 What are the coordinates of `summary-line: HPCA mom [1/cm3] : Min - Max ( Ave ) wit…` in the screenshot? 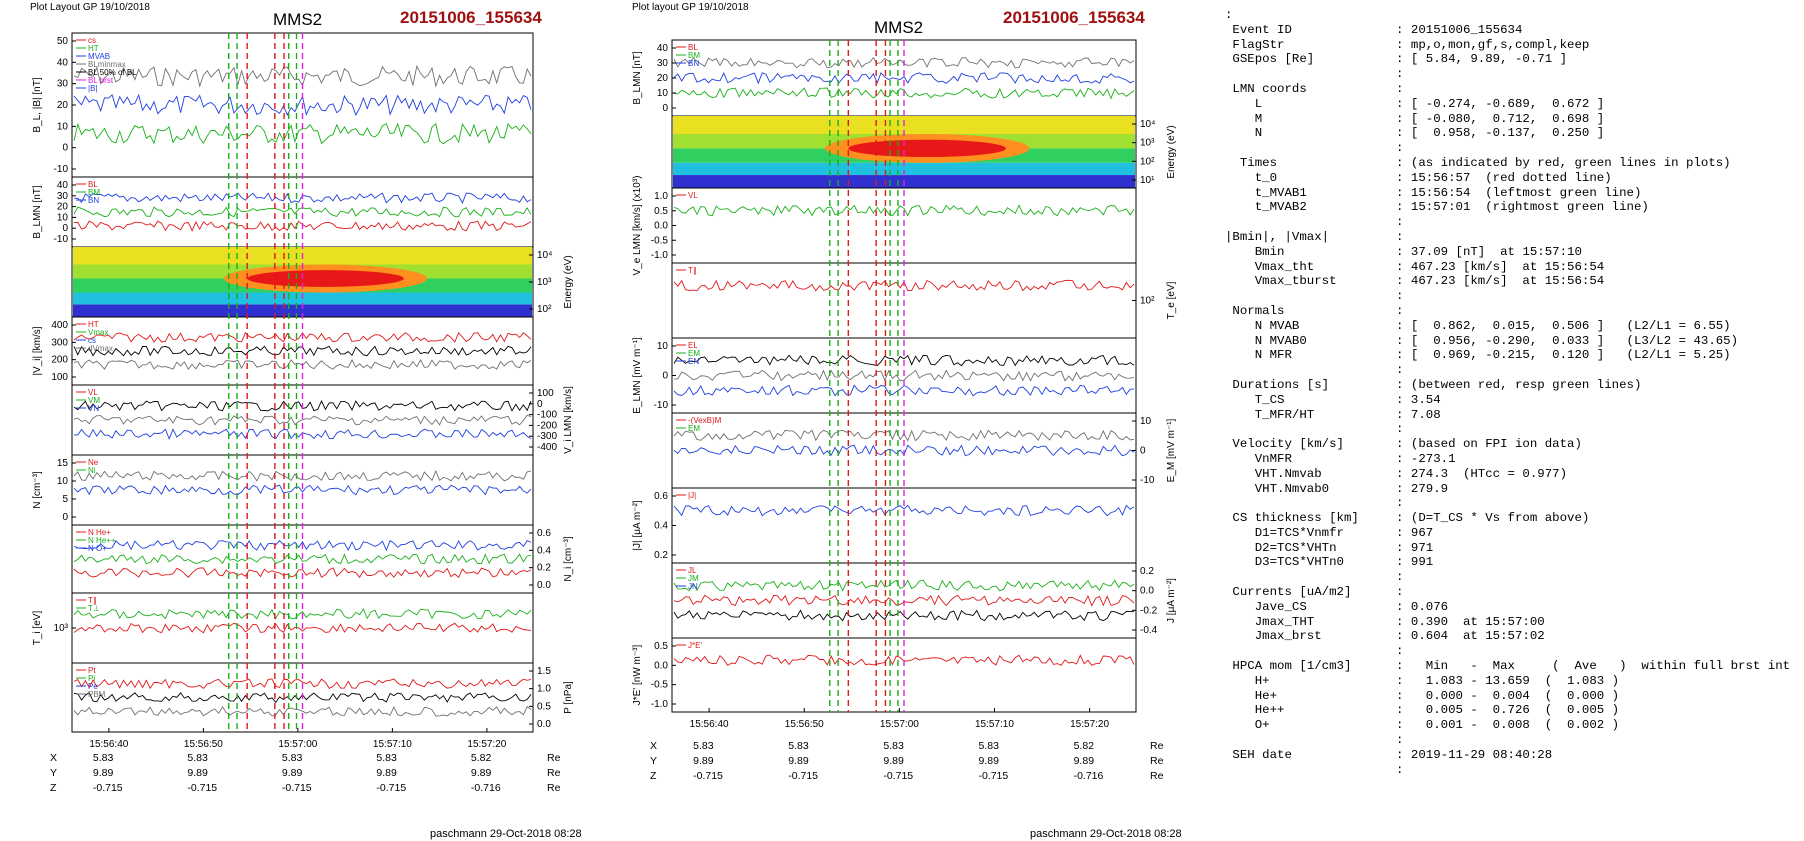 It's located at (1508, 666).